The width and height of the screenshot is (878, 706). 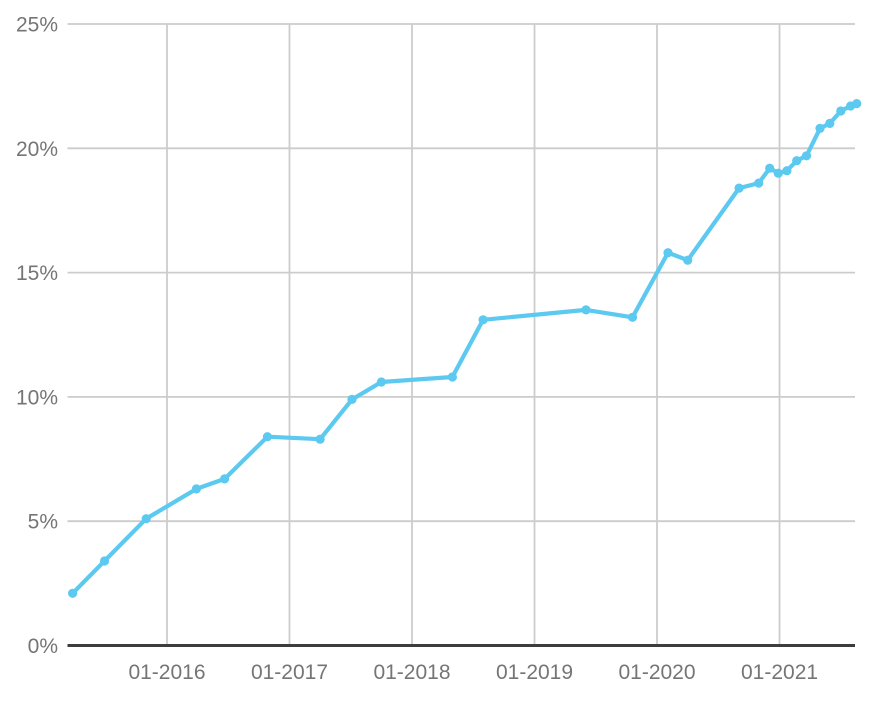 I want to click on x-tick-label: 01-2017, so click(x=289, y=672).